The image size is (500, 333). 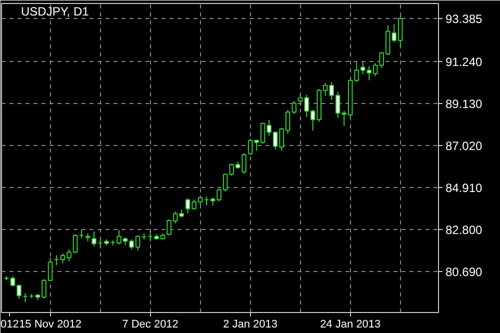 What do you see at coordinates (350, 324) in the screenshot?
I see `x-tick-label: 24 Jan 2013` at bounding box center [350, 324].